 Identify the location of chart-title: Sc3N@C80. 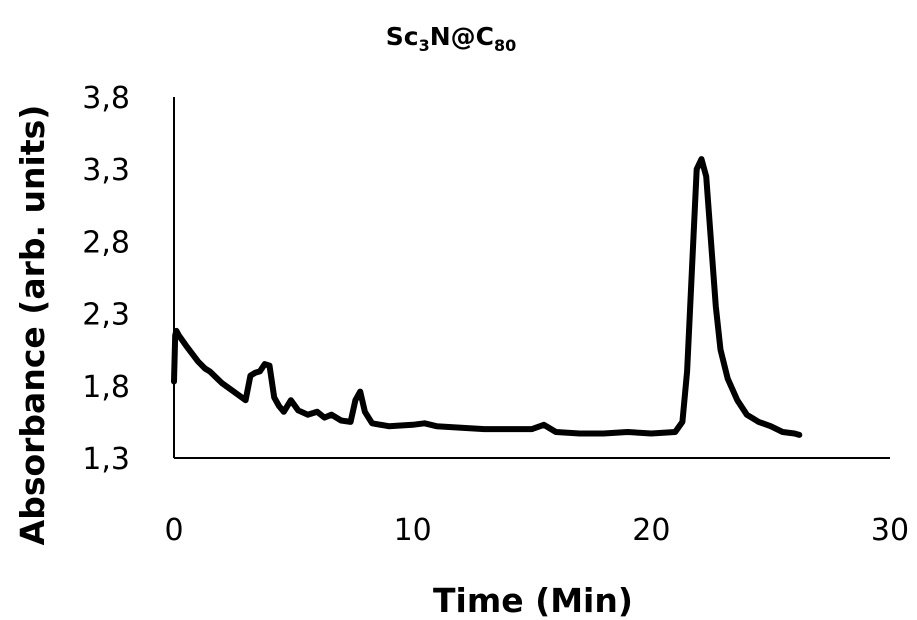
(451, 38).